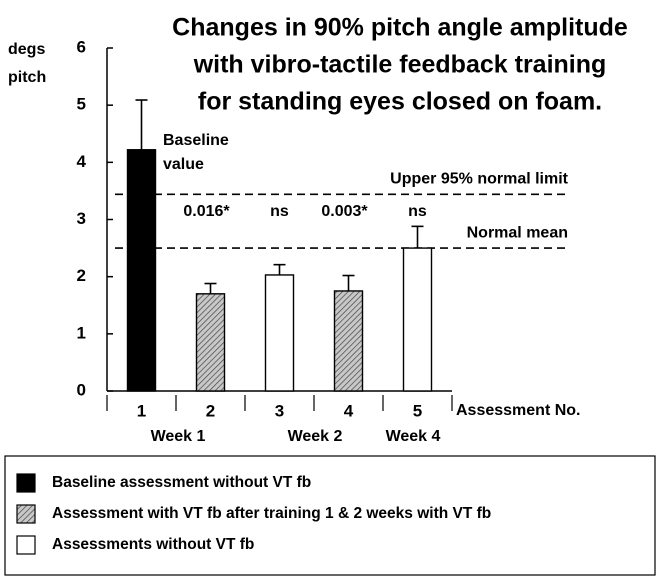  Describe the element at coordinates (349, 410) in the screenshot. I see `x-tick-label: 4` at that location.